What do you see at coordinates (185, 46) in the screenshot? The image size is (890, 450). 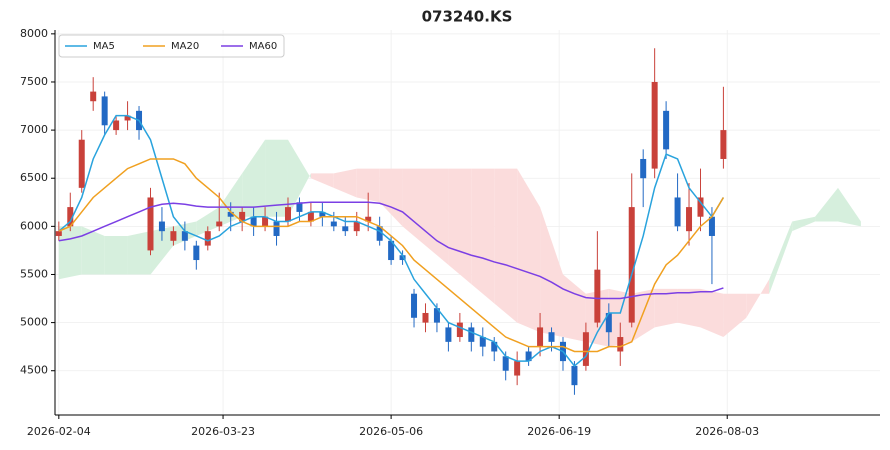 I see `legend-label: MA20` at bounding box center [185, 46].